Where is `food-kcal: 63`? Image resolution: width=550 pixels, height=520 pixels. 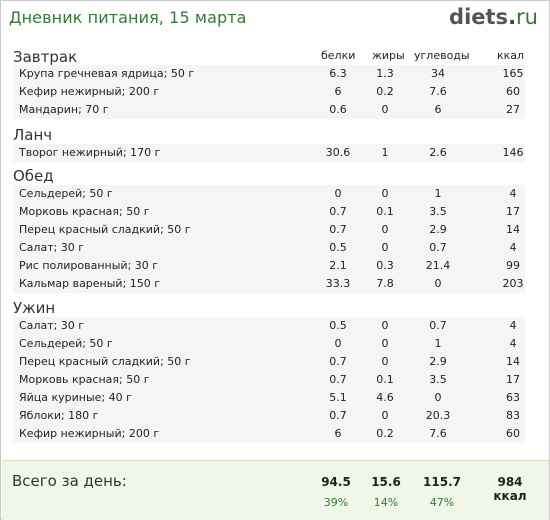 food-kcal: 63 is located at coordinates (513, 397).